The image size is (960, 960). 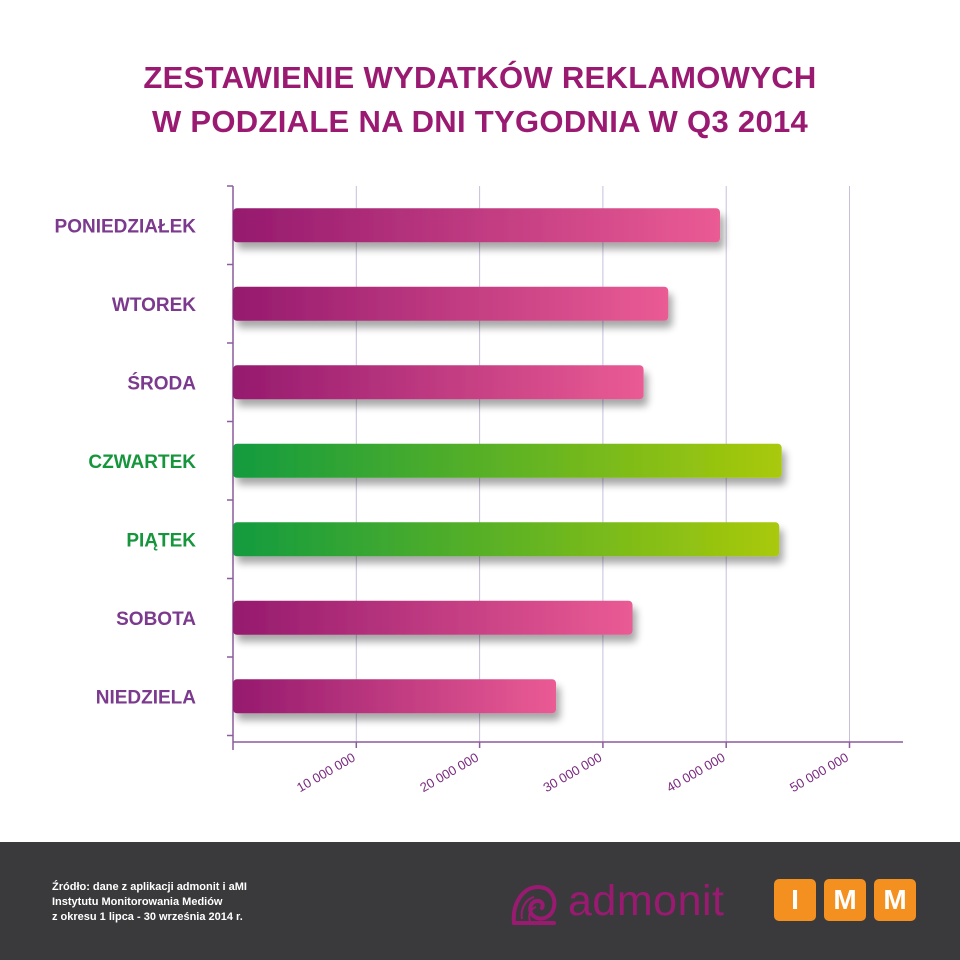 What do you see at coordinates (147, 917) in the screenshot?
I see `source-line-3: z okresu 1 lipca - 30 września 2014 r.` at bounding box center [147, 917].